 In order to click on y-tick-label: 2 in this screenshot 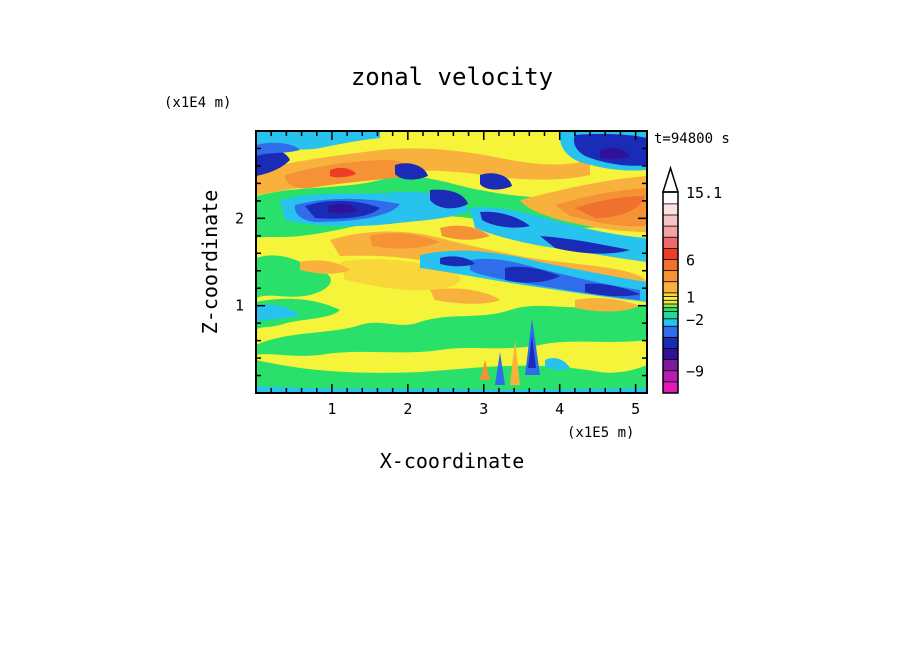, I will do `click(239, 218)`.